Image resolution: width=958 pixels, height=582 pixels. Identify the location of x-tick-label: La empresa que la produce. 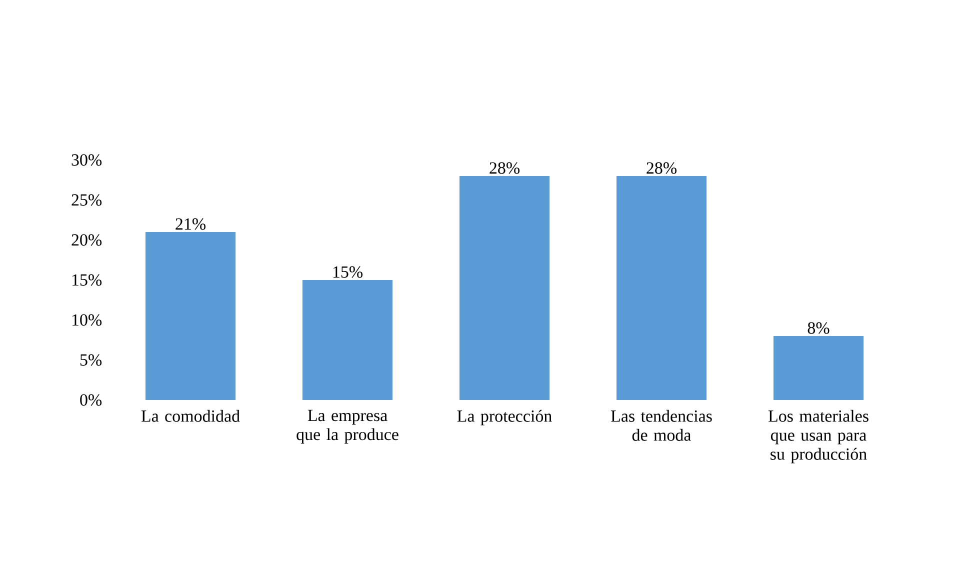
(347, 427).